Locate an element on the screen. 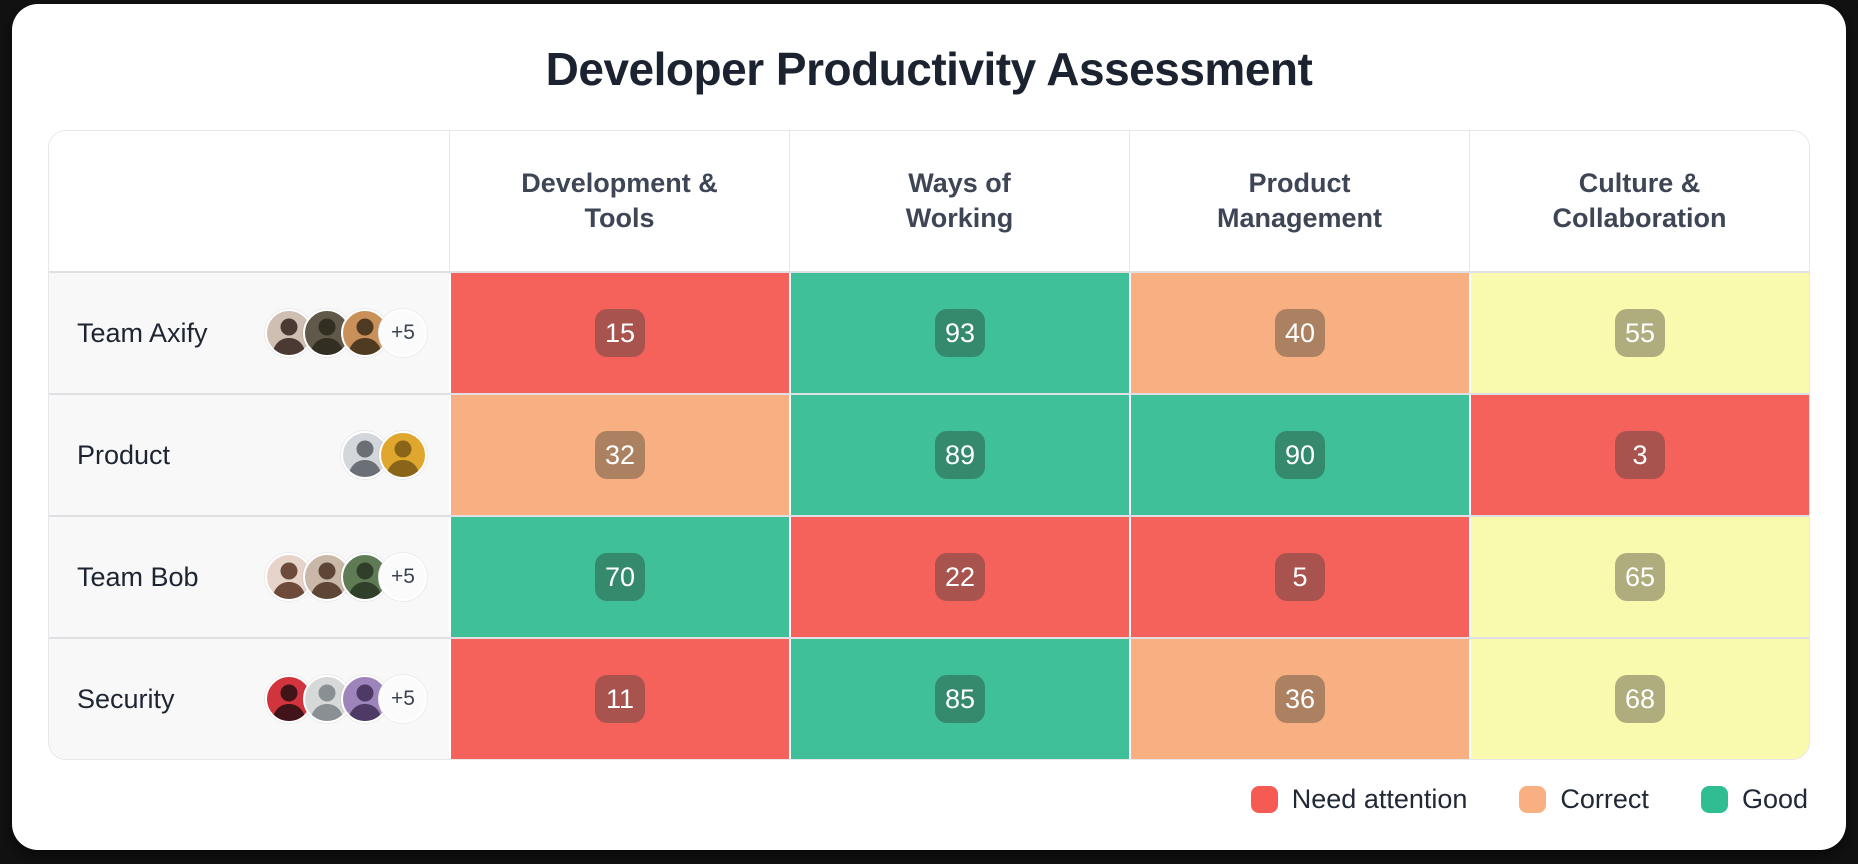 Image resolution: width=1858 pixels, height=864 pixels. score-cell: 36 is located at coordinates (1299, 699).